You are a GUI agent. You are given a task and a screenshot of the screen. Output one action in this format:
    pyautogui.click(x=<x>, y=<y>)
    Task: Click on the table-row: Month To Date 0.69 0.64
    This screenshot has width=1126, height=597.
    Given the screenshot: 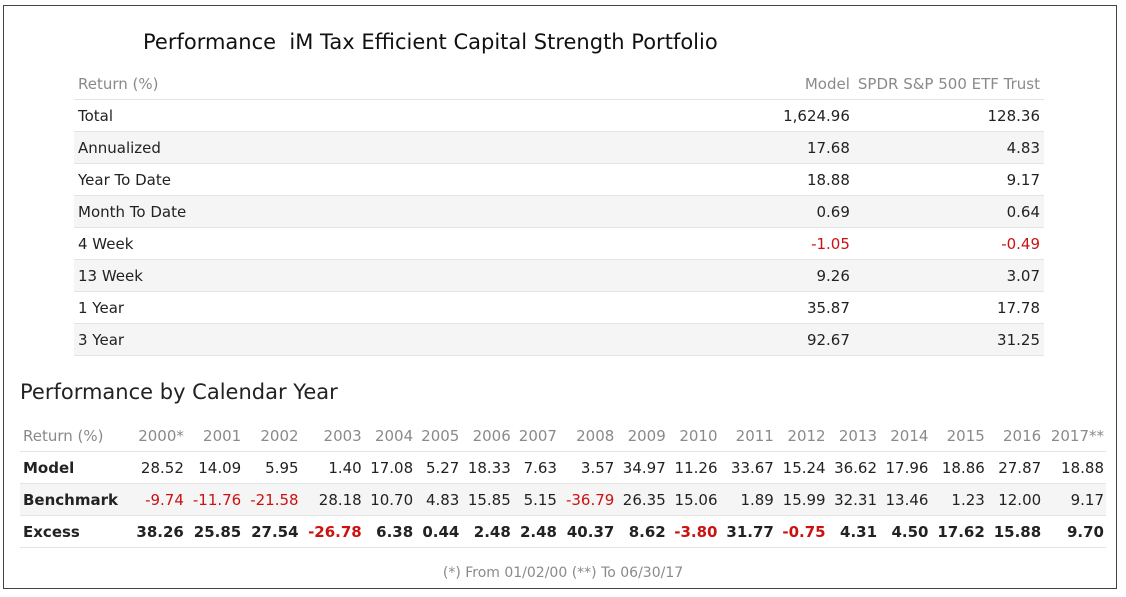 What is the action you would take?
    pyautogui.click(x=559, y=211)
    